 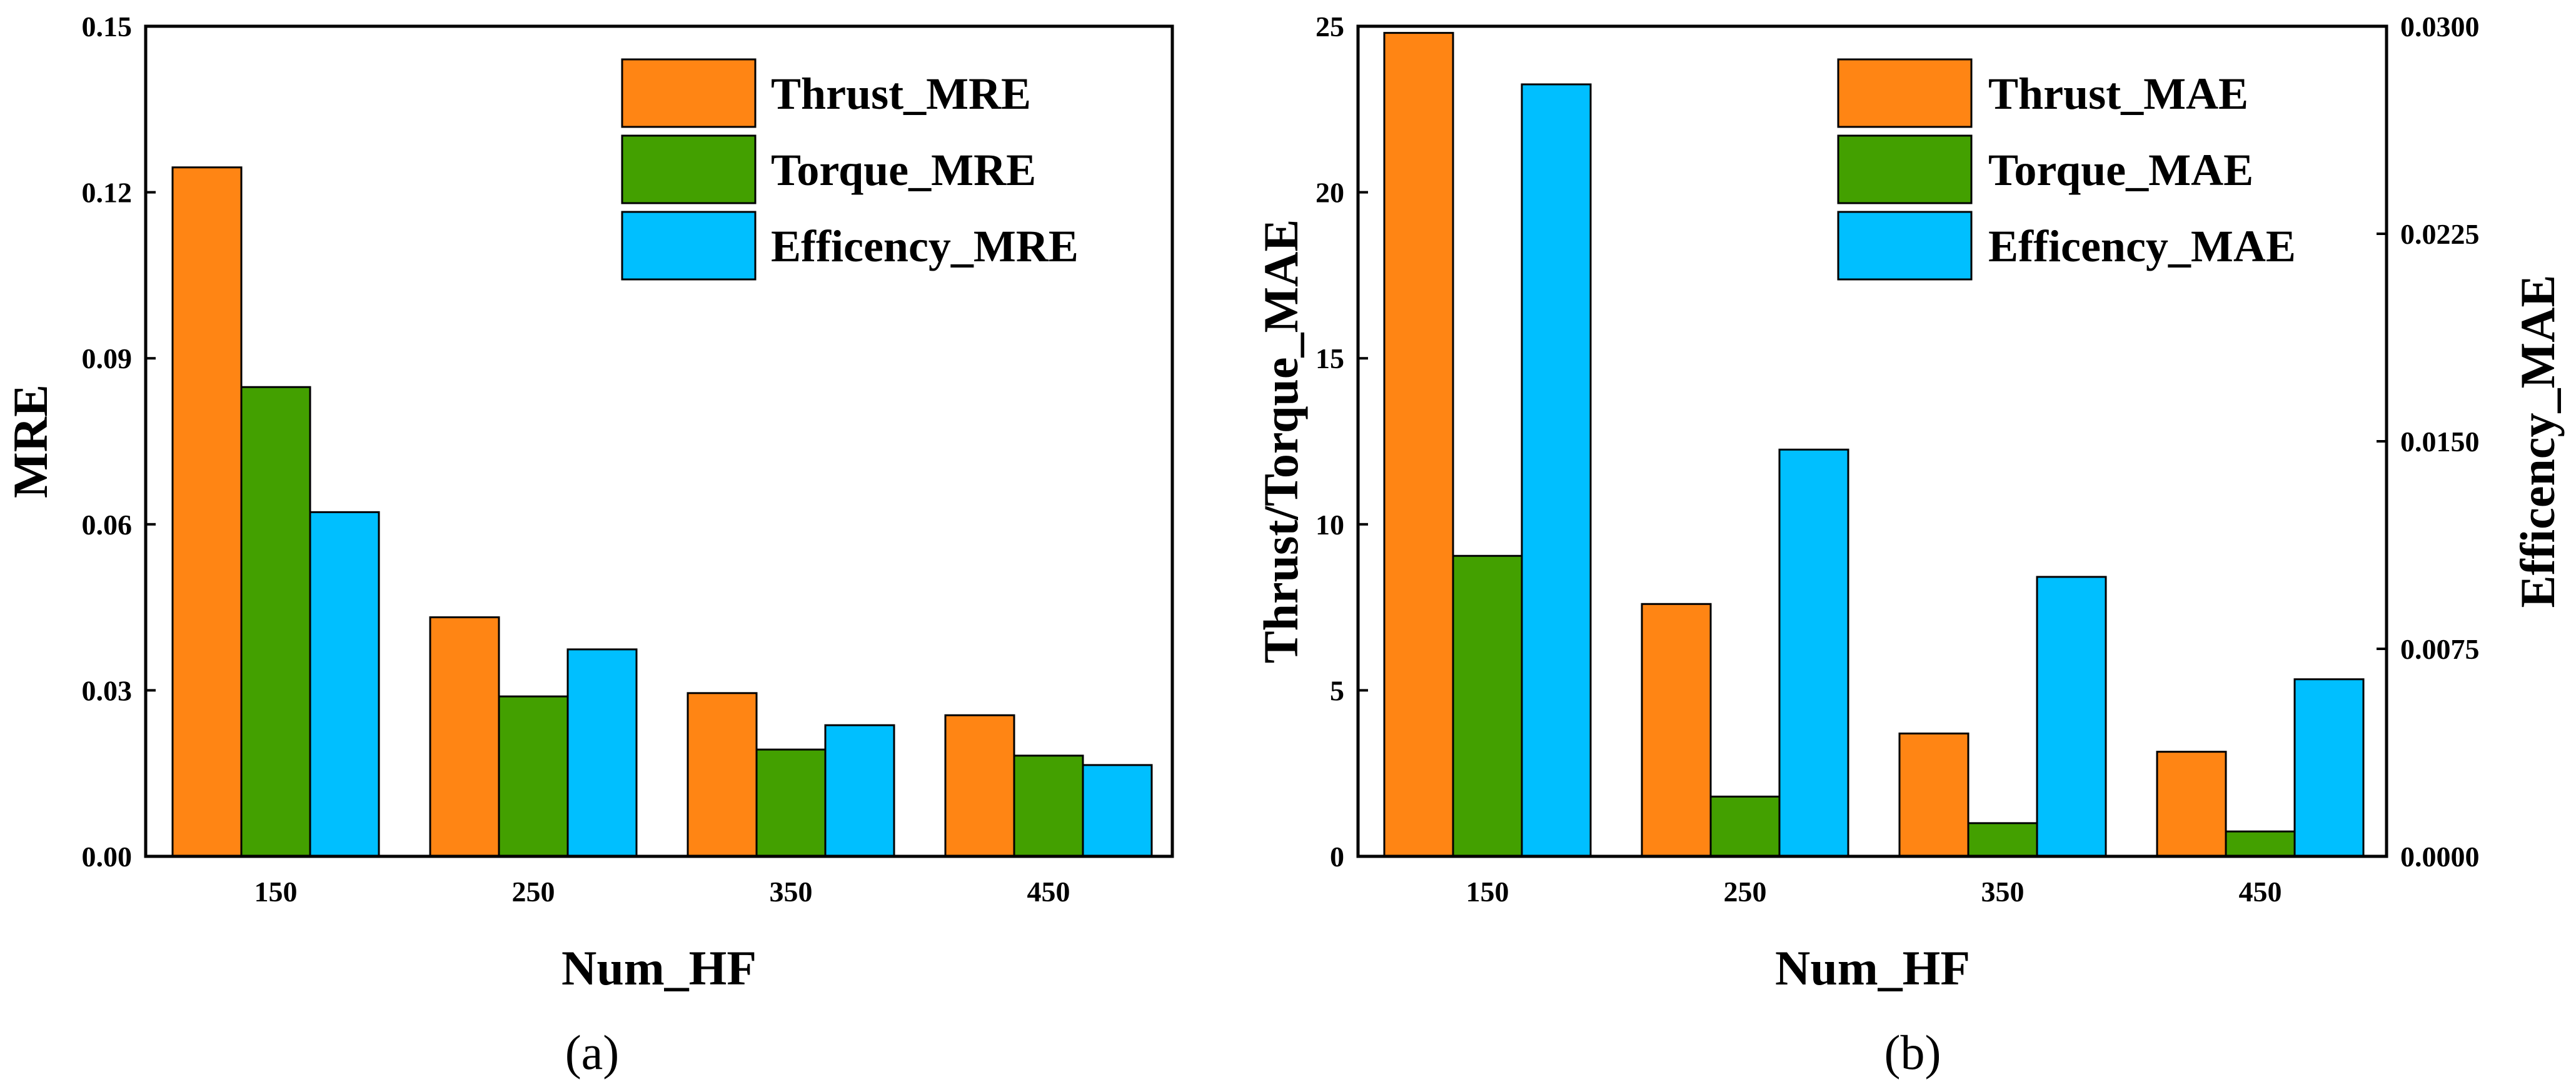 What do you see at coordinates (2142, 246) in the screenshot?
I see `legend-label-efficency-mae: Efficency_MAE` at bounding box center [2142, 246].